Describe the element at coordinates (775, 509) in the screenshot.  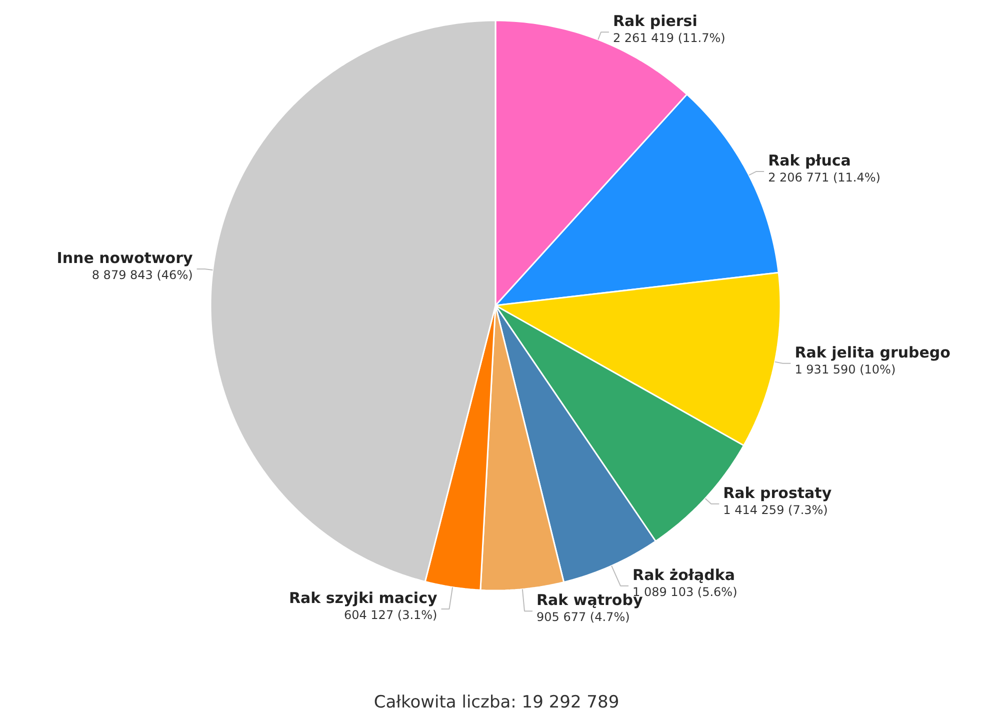
I see `data-label: 1 414 259 (7.3%)` at that location.